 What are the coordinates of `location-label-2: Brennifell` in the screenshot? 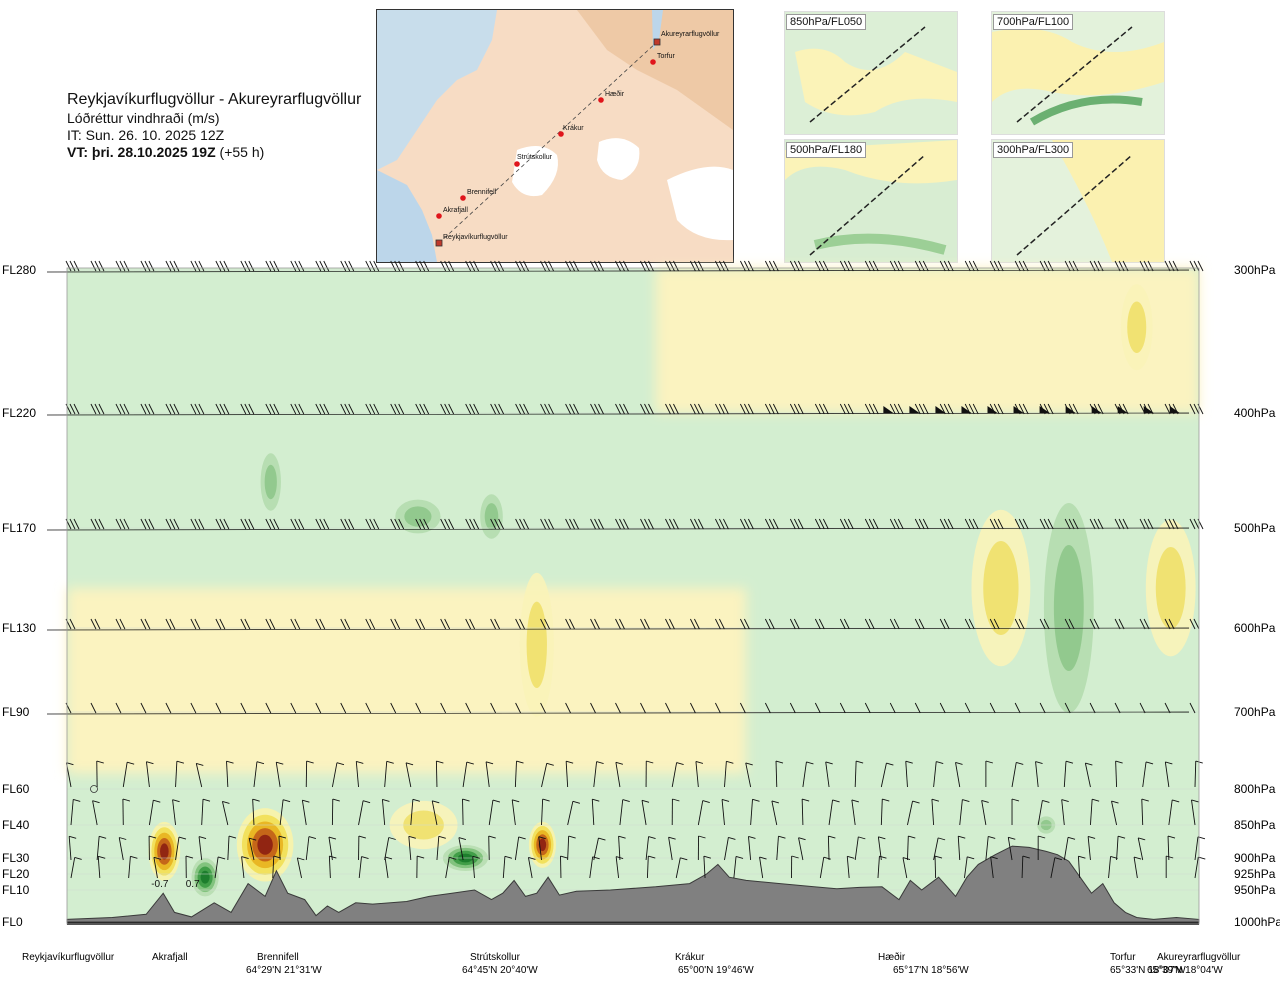 It's located at (278, 957).